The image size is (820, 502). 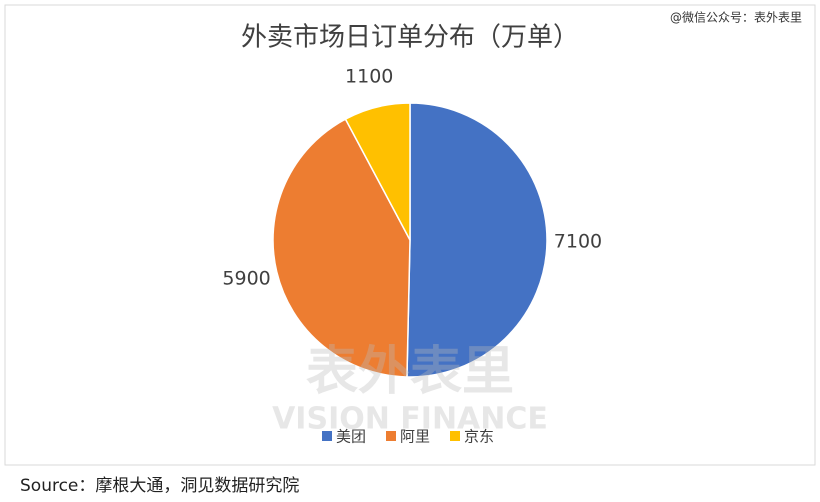 What do you see at coordinates (410, 419) in the screenshot?
I see `bg-watermark-subtitle: VISION FINANCE` at bounding box center [410, 419].